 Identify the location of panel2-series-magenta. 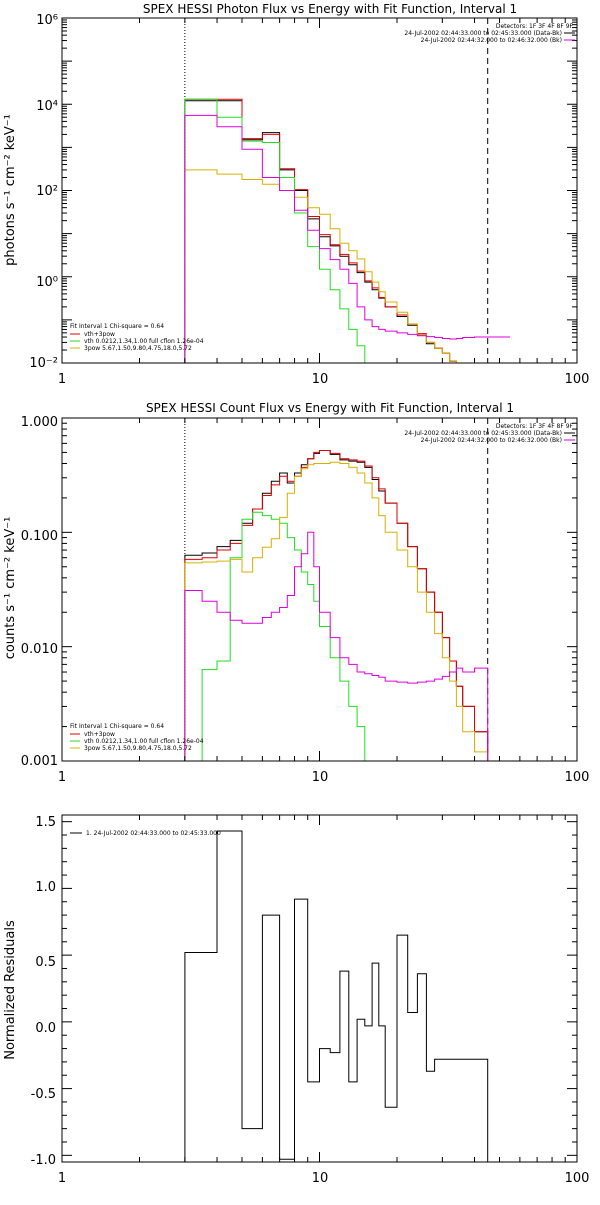
(342, 646).